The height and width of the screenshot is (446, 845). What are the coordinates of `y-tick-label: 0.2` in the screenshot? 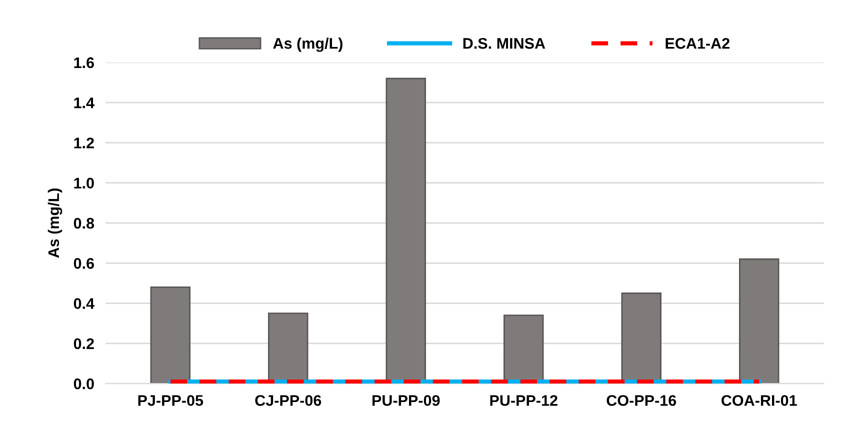 It's located at (84, 344).